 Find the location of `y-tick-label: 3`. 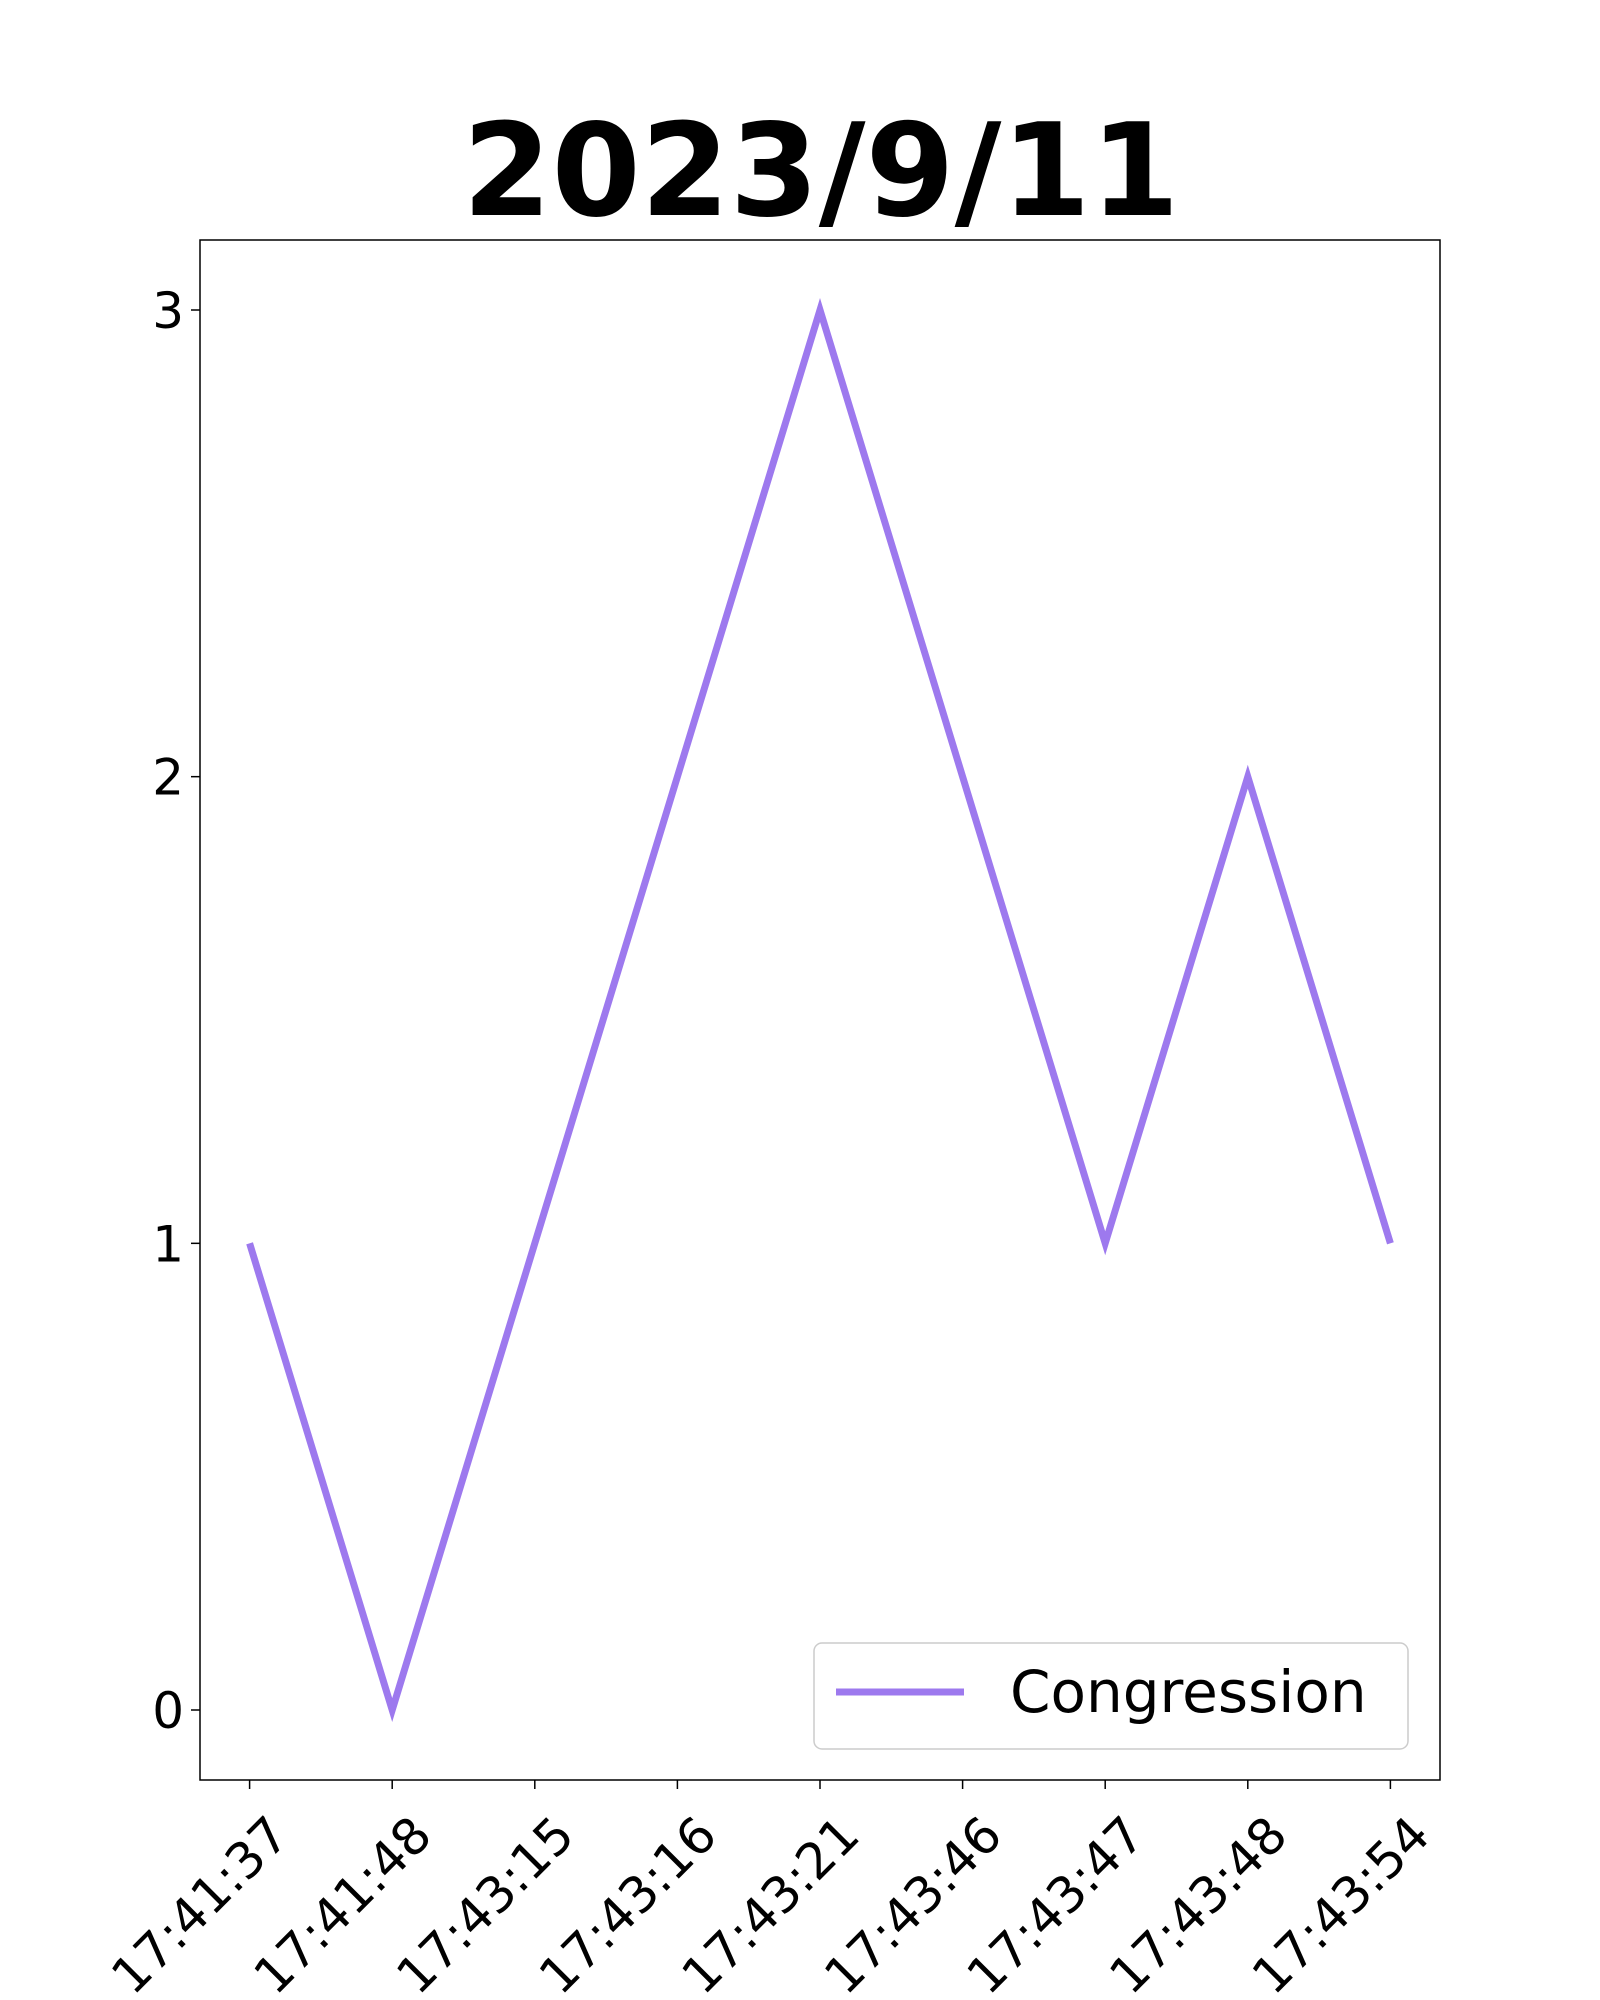

y-tick-label: 3 is located at coordinates (168, 311).